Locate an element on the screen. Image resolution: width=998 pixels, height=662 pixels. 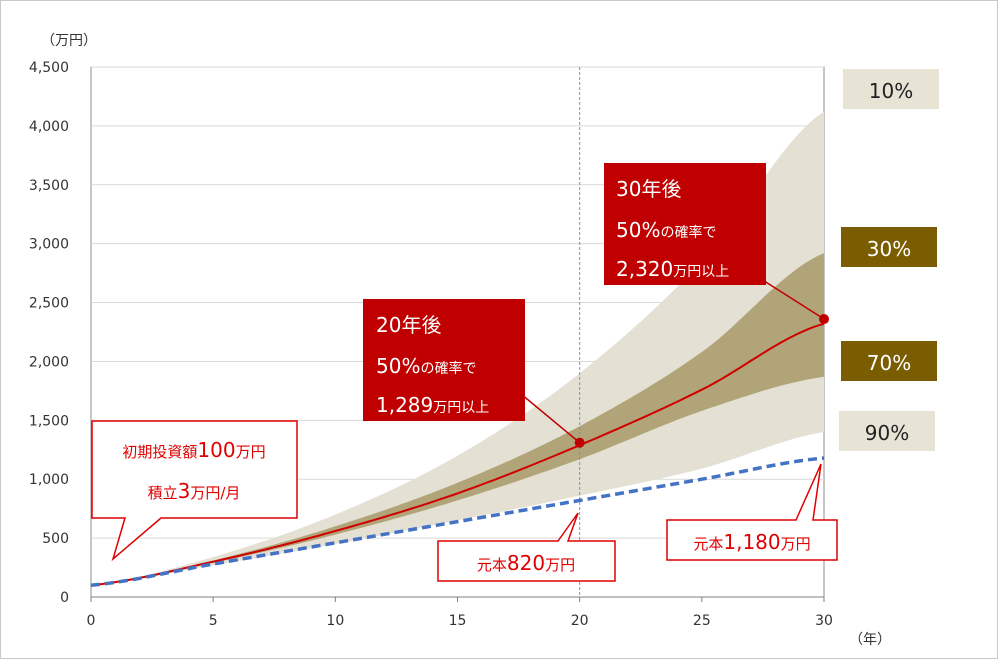
callout-30-value: 2,320 is located at coordinates (644, 269).